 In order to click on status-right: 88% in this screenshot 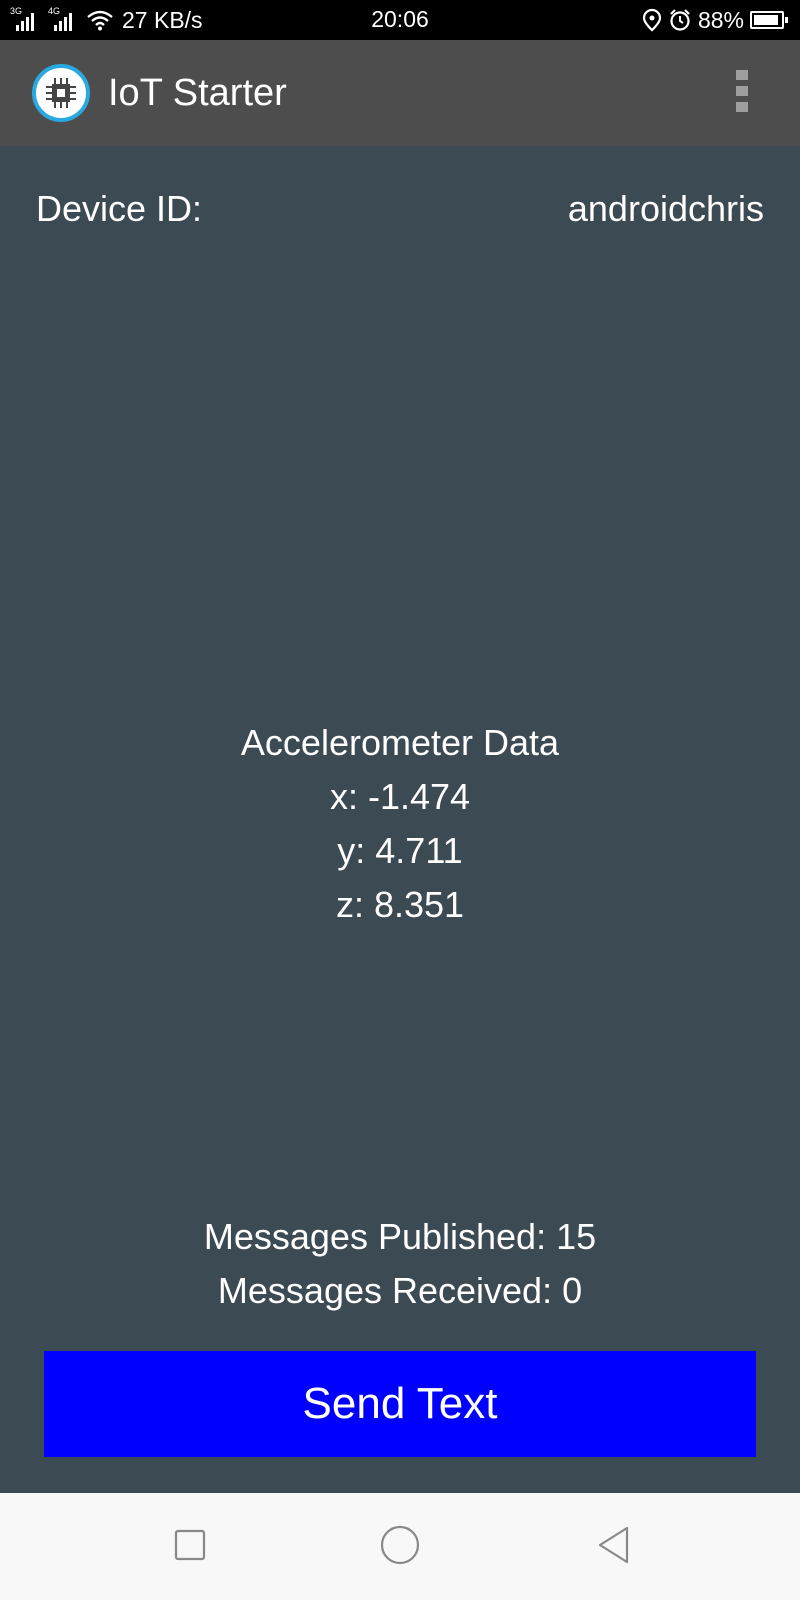, I will do `click(715, 20)`.